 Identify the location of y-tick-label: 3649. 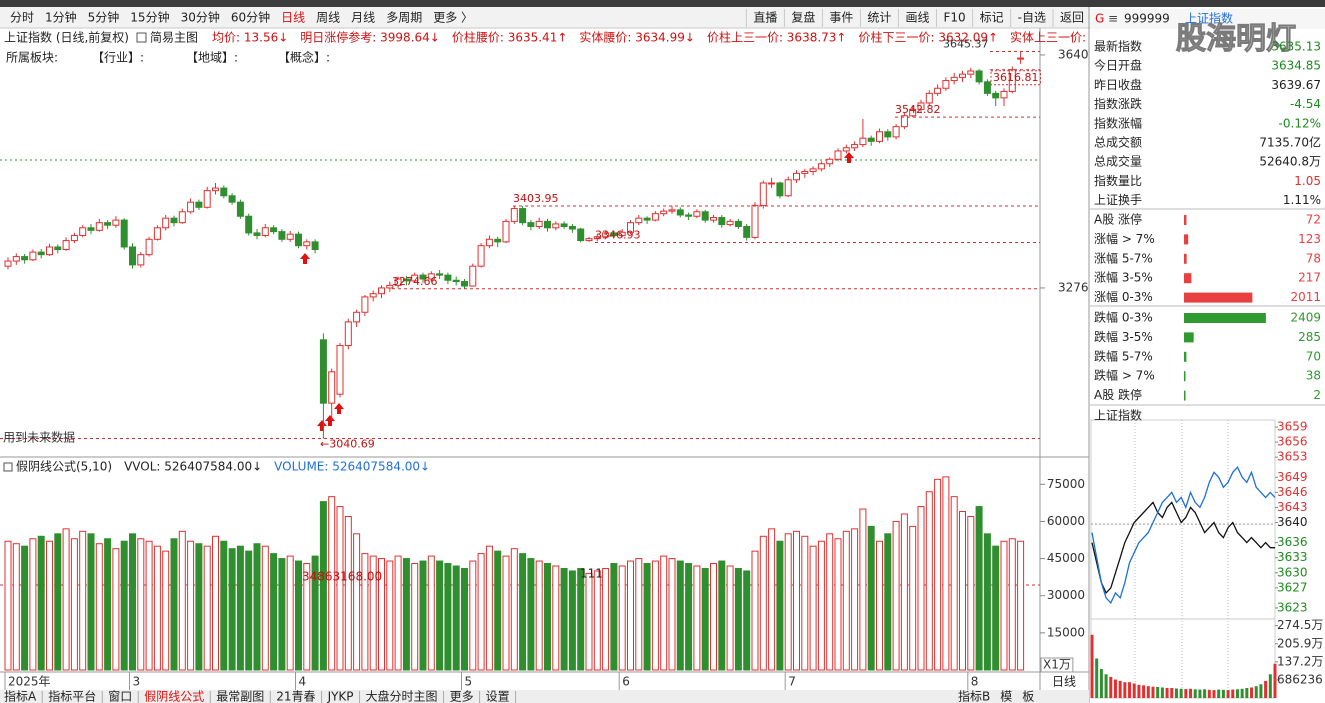
(1292, 477).